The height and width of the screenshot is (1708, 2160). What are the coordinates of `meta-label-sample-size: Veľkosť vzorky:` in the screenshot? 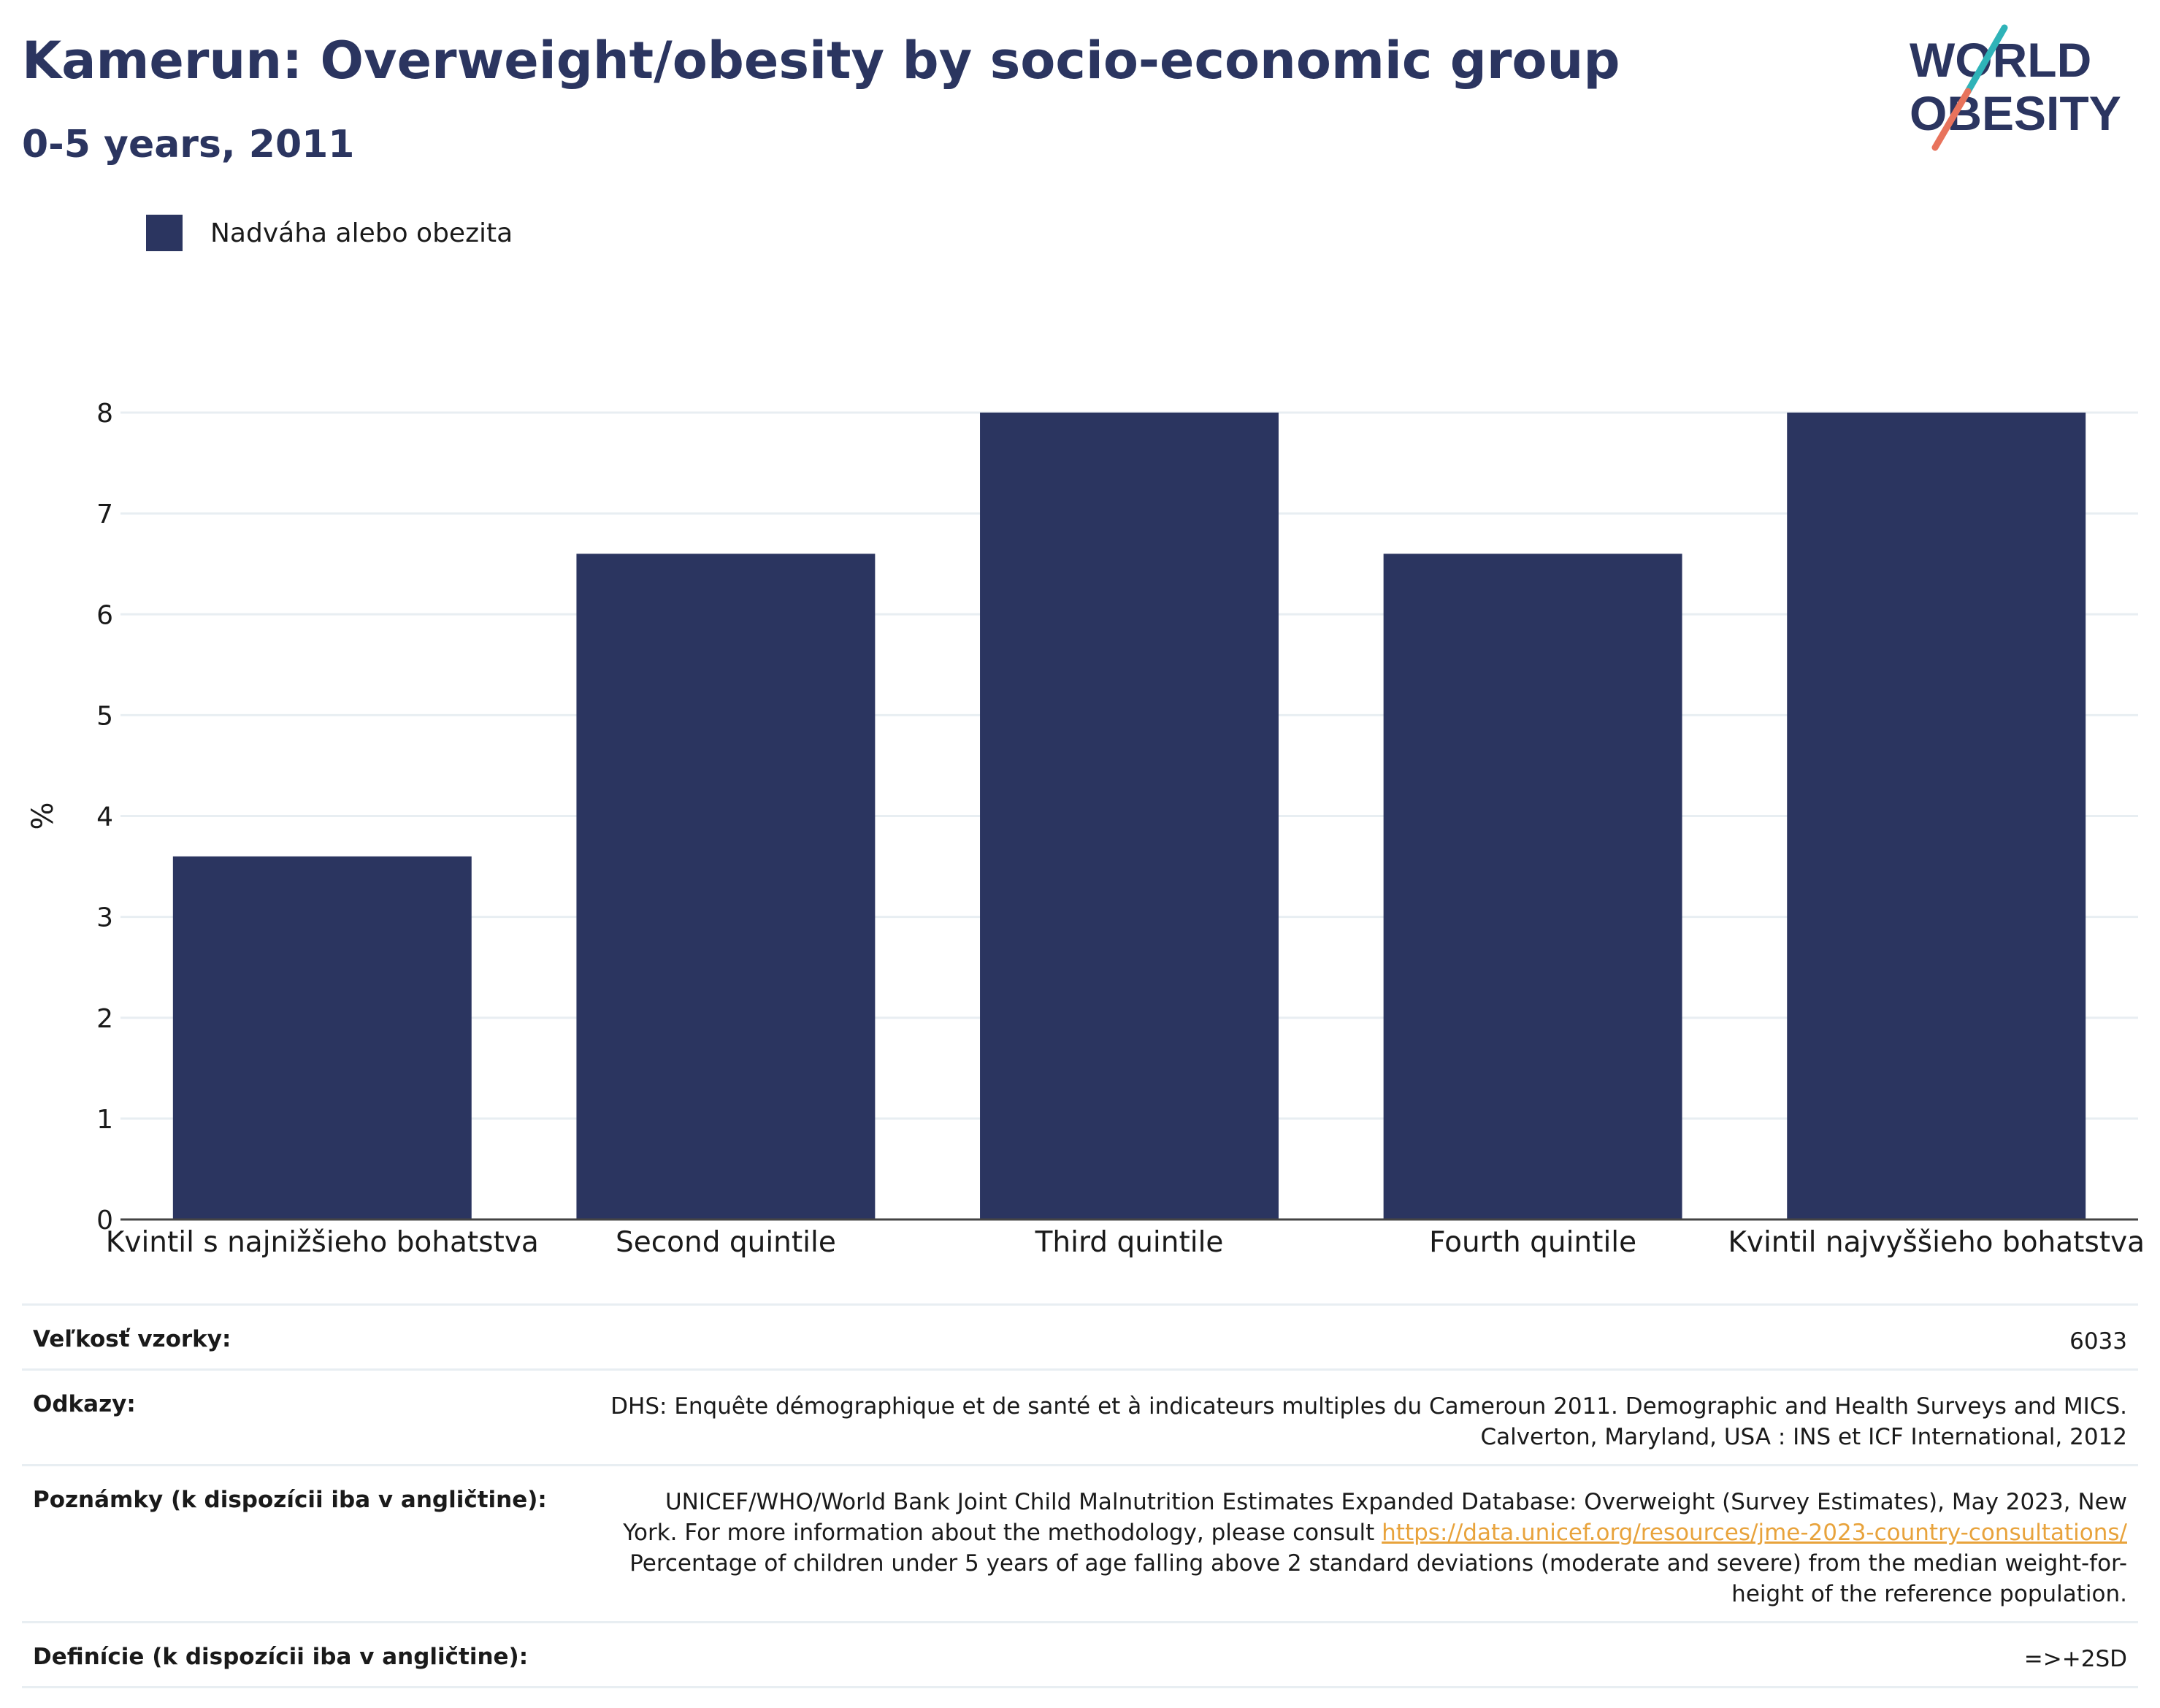 It's located at (132, 1339).